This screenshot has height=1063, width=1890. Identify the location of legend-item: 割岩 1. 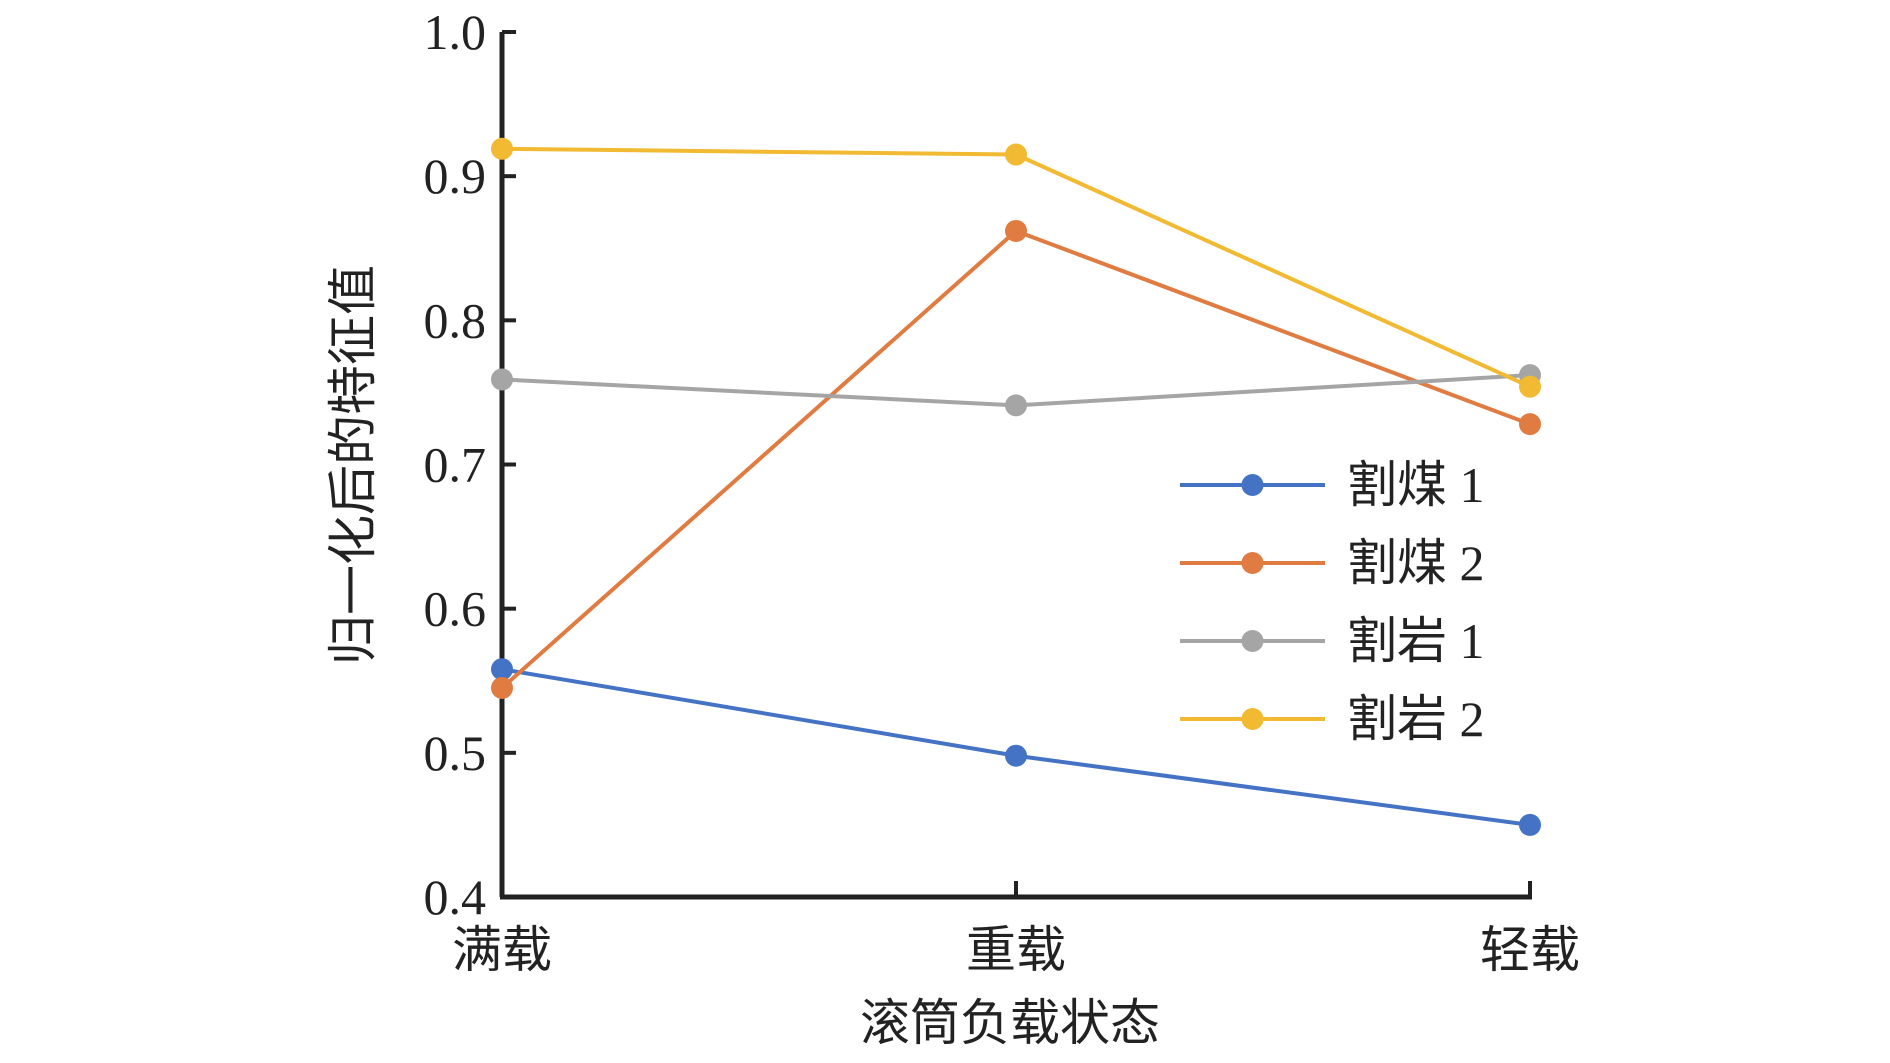
(1332, 641).